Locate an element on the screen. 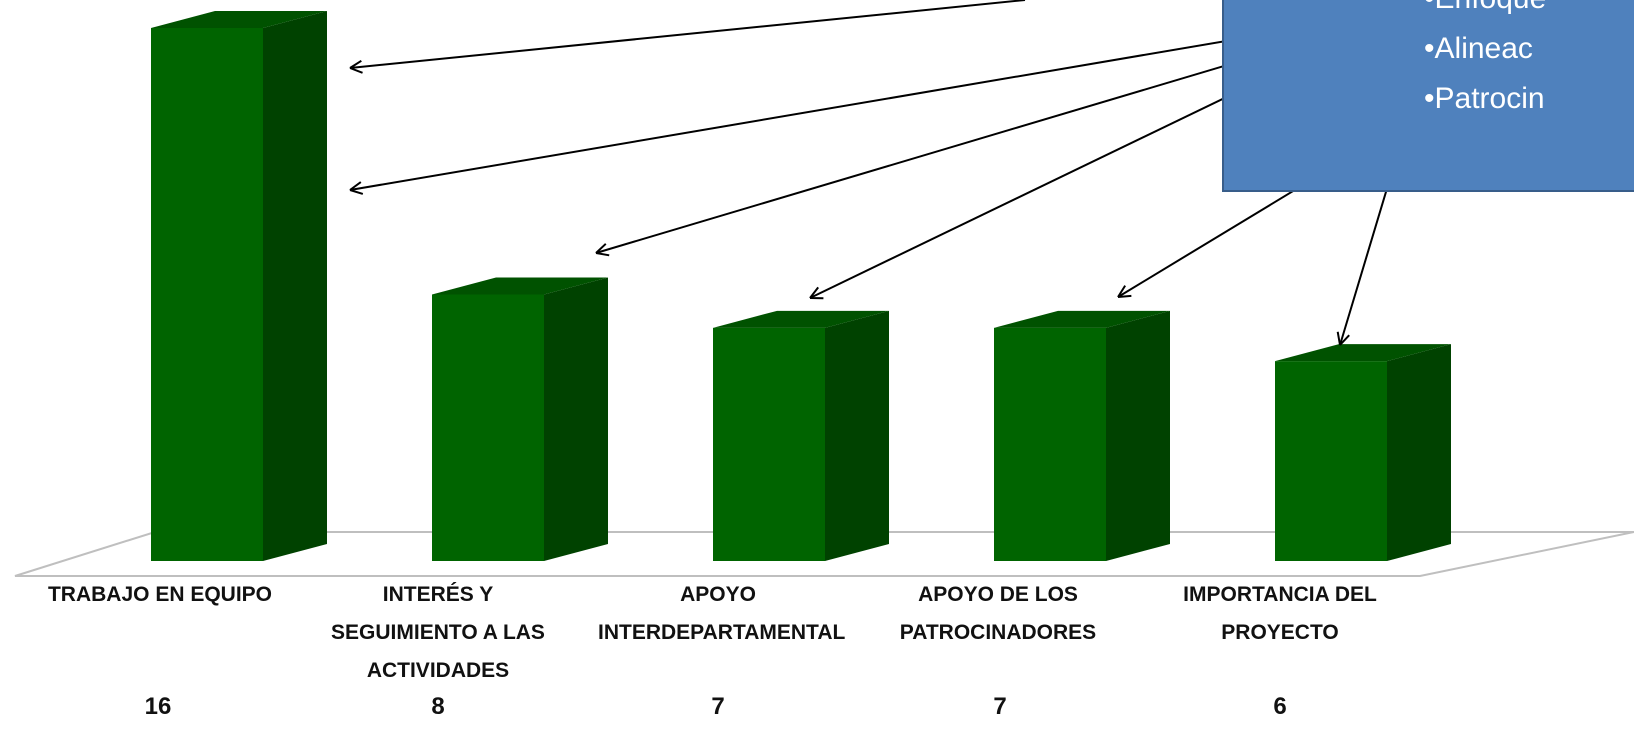 The width and height of the screenshot is (1634, 751). callout-item-1: Alineac is located at coordinates (1529, 49).